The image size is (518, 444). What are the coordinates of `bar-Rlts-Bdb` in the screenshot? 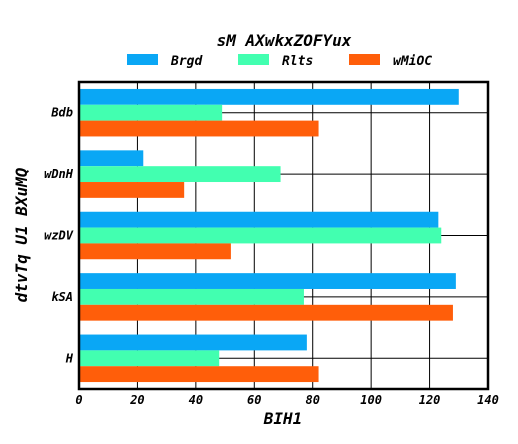 It's located at (151, 112).